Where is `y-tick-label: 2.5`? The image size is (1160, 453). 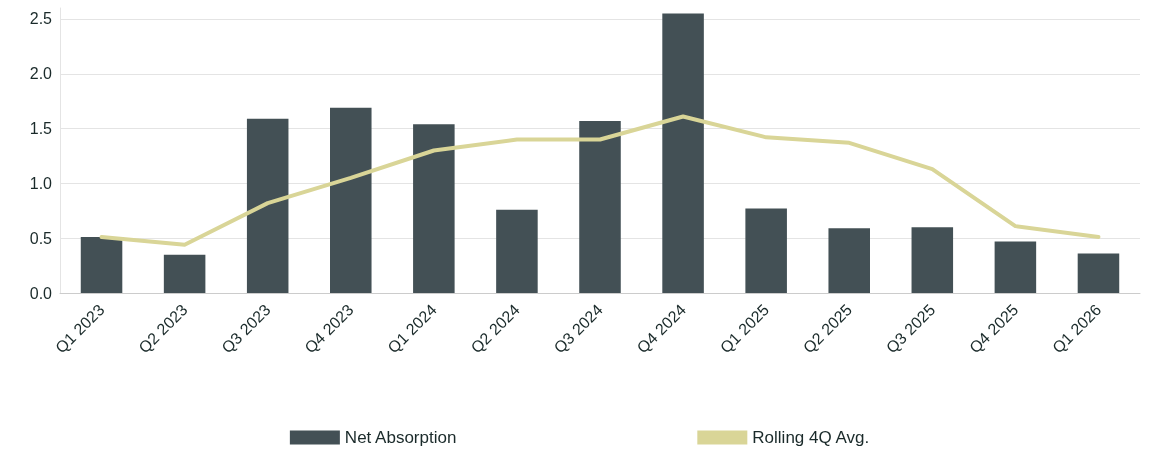
y-tick-label: 2.5 is located at coordinates (41, 19).